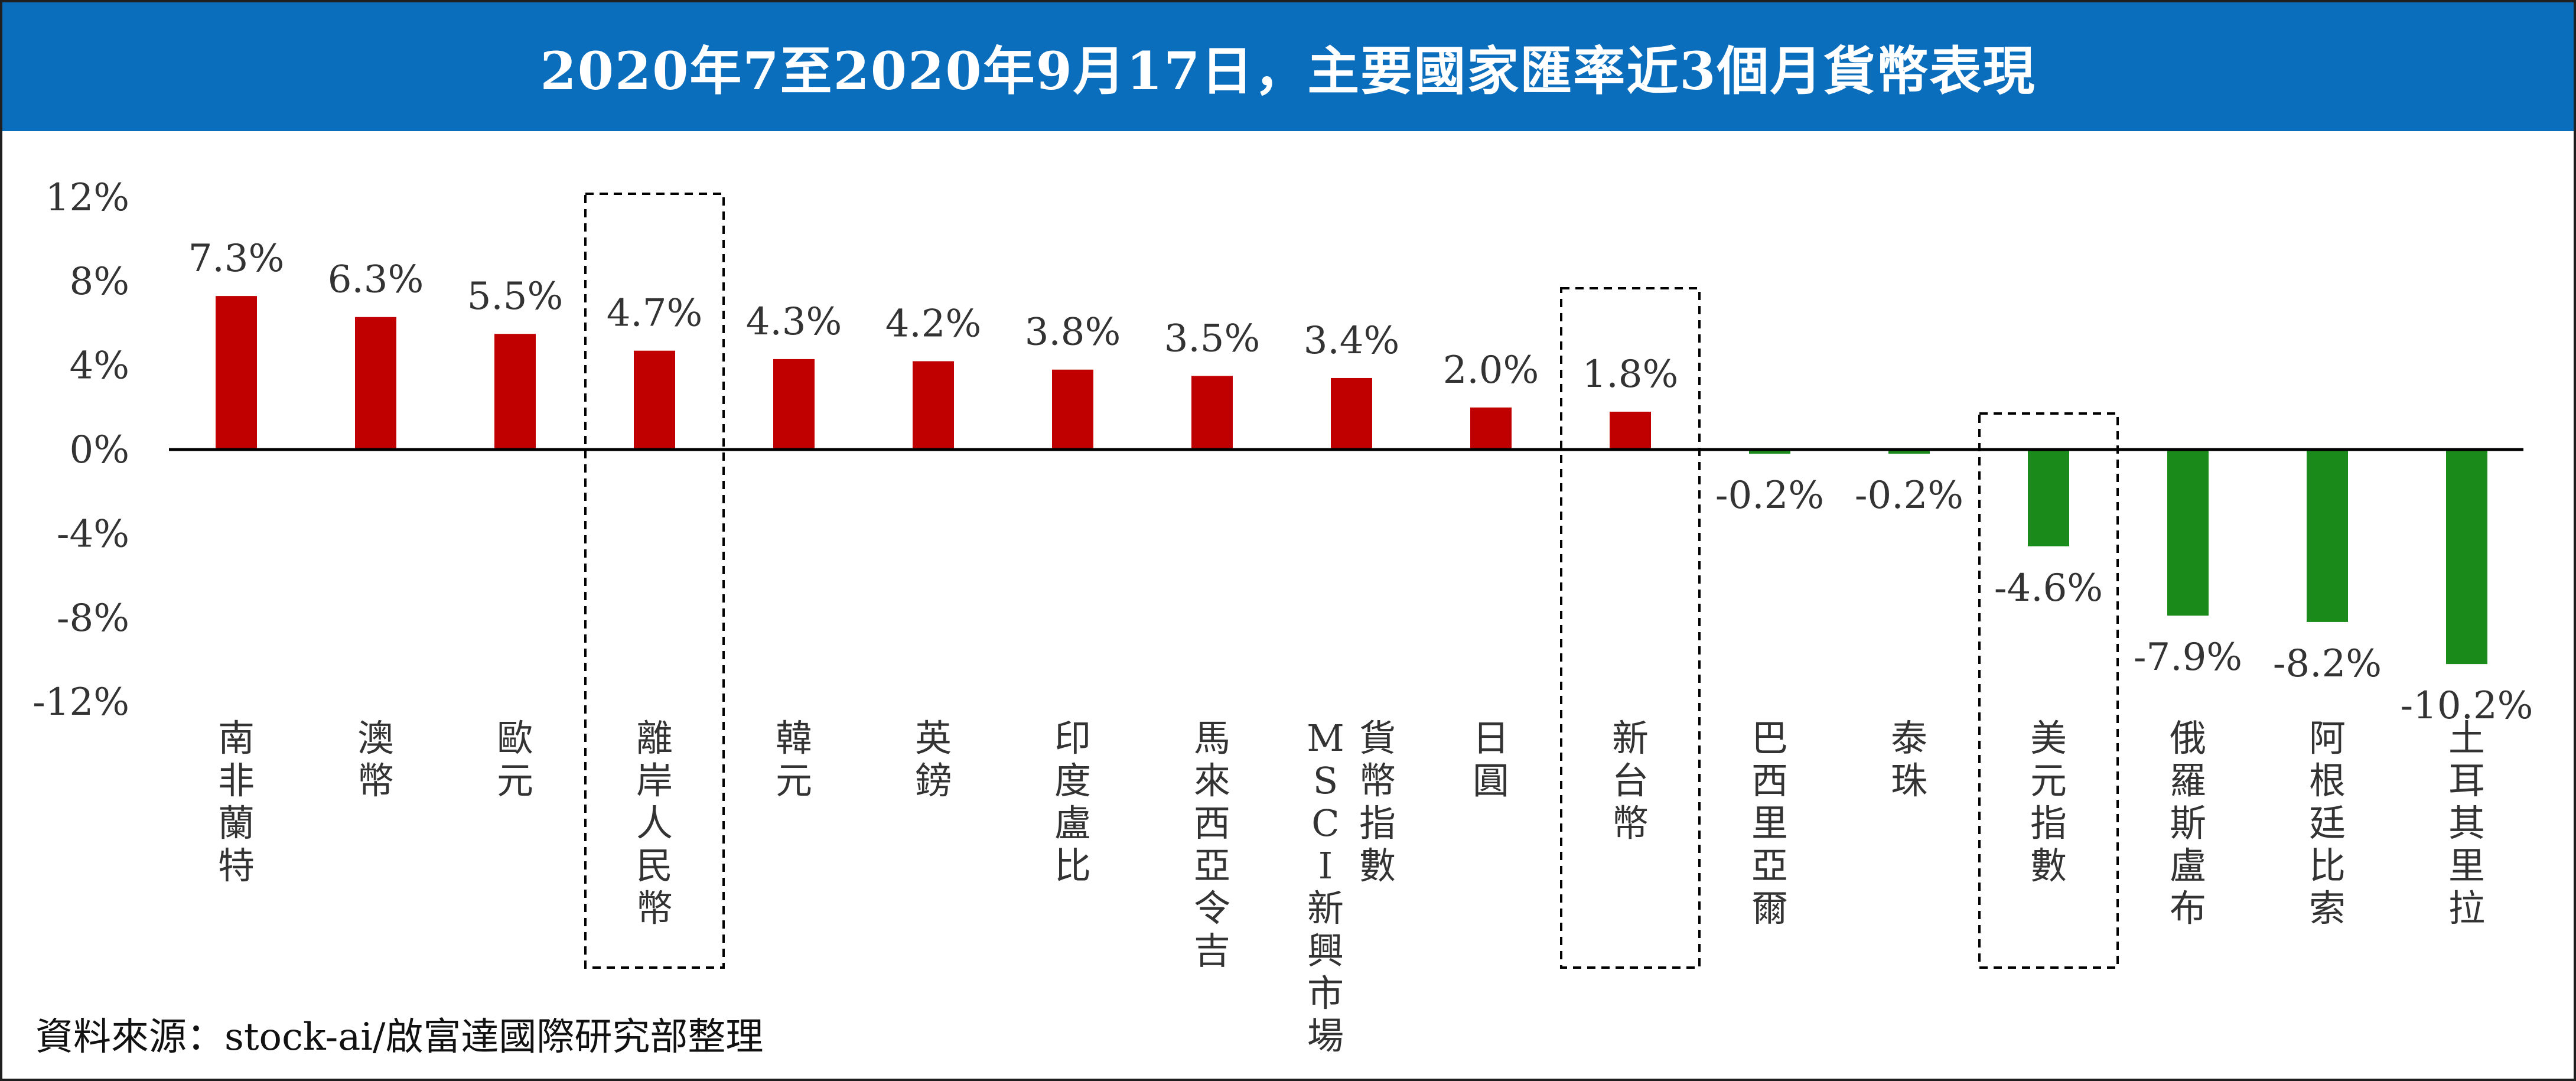 This screenshot has height=1081, width=2576. I want to click on category-label: 印度盧比, so click(1072, 802).